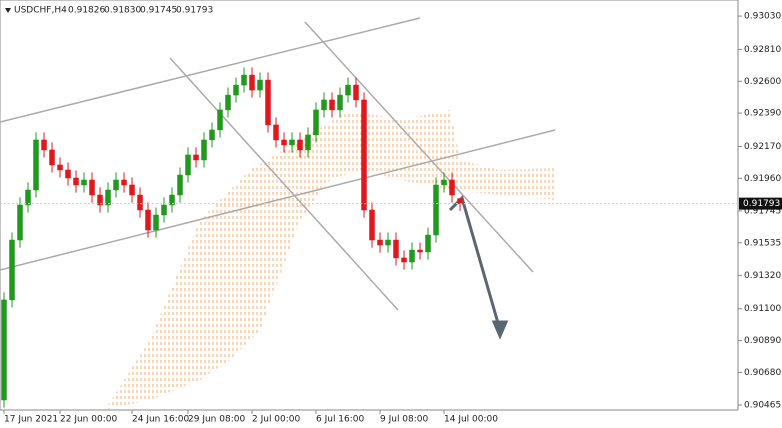 This screenshot has height=428, width=782. I want to click on x-tick-label: 24 Jun 16:00, so click(160, 420).